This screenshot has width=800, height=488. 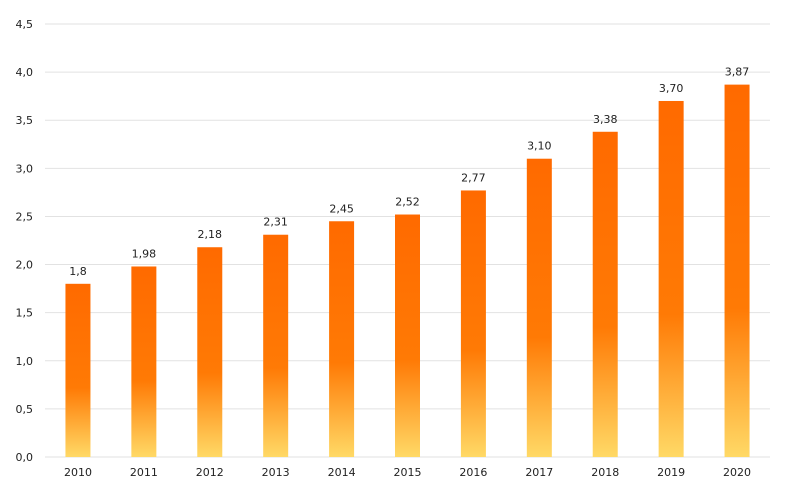 What do you see at coordinates (25, 120) in the screenshot?
I see `y-tick-label: 3,5` at bounding box center [25, 120].